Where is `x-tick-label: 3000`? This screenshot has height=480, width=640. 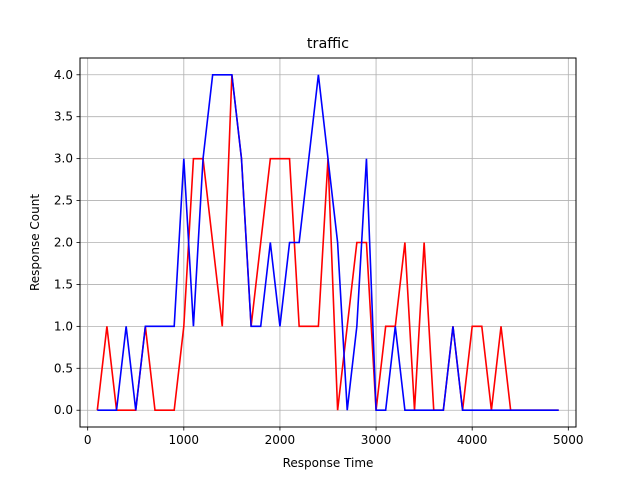
x-tick-label: 3000 is located at coordinates (376, 440).